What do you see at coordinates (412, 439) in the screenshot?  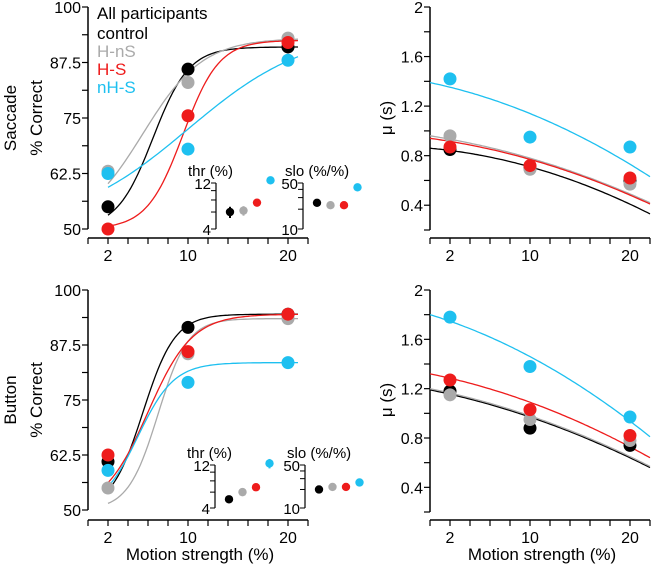 I see `y-tick-label: 0.8` at bounding box center [412, 439].